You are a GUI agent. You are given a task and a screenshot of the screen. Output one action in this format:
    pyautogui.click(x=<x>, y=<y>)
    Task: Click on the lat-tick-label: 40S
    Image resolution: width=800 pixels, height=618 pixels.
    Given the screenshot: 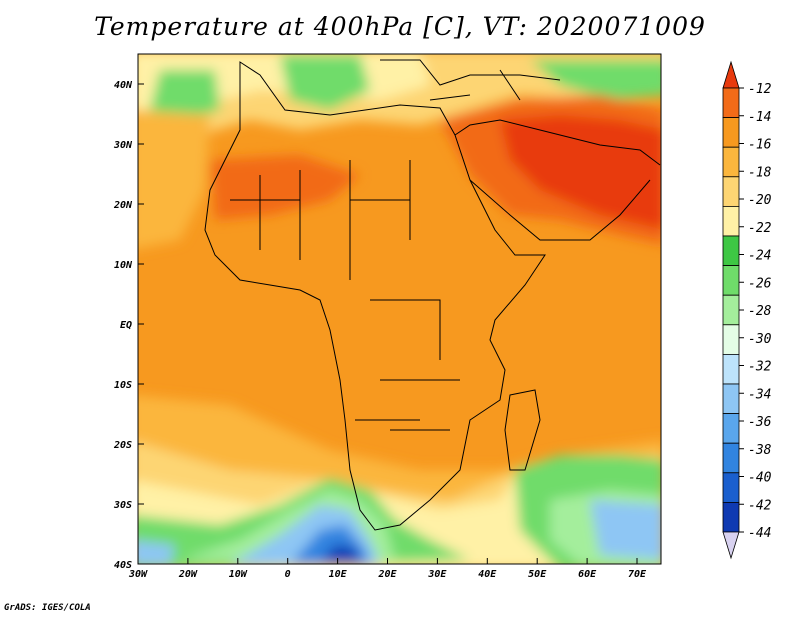 What is the action you would take?
    pyautogui.click(x=123, y=565)
    